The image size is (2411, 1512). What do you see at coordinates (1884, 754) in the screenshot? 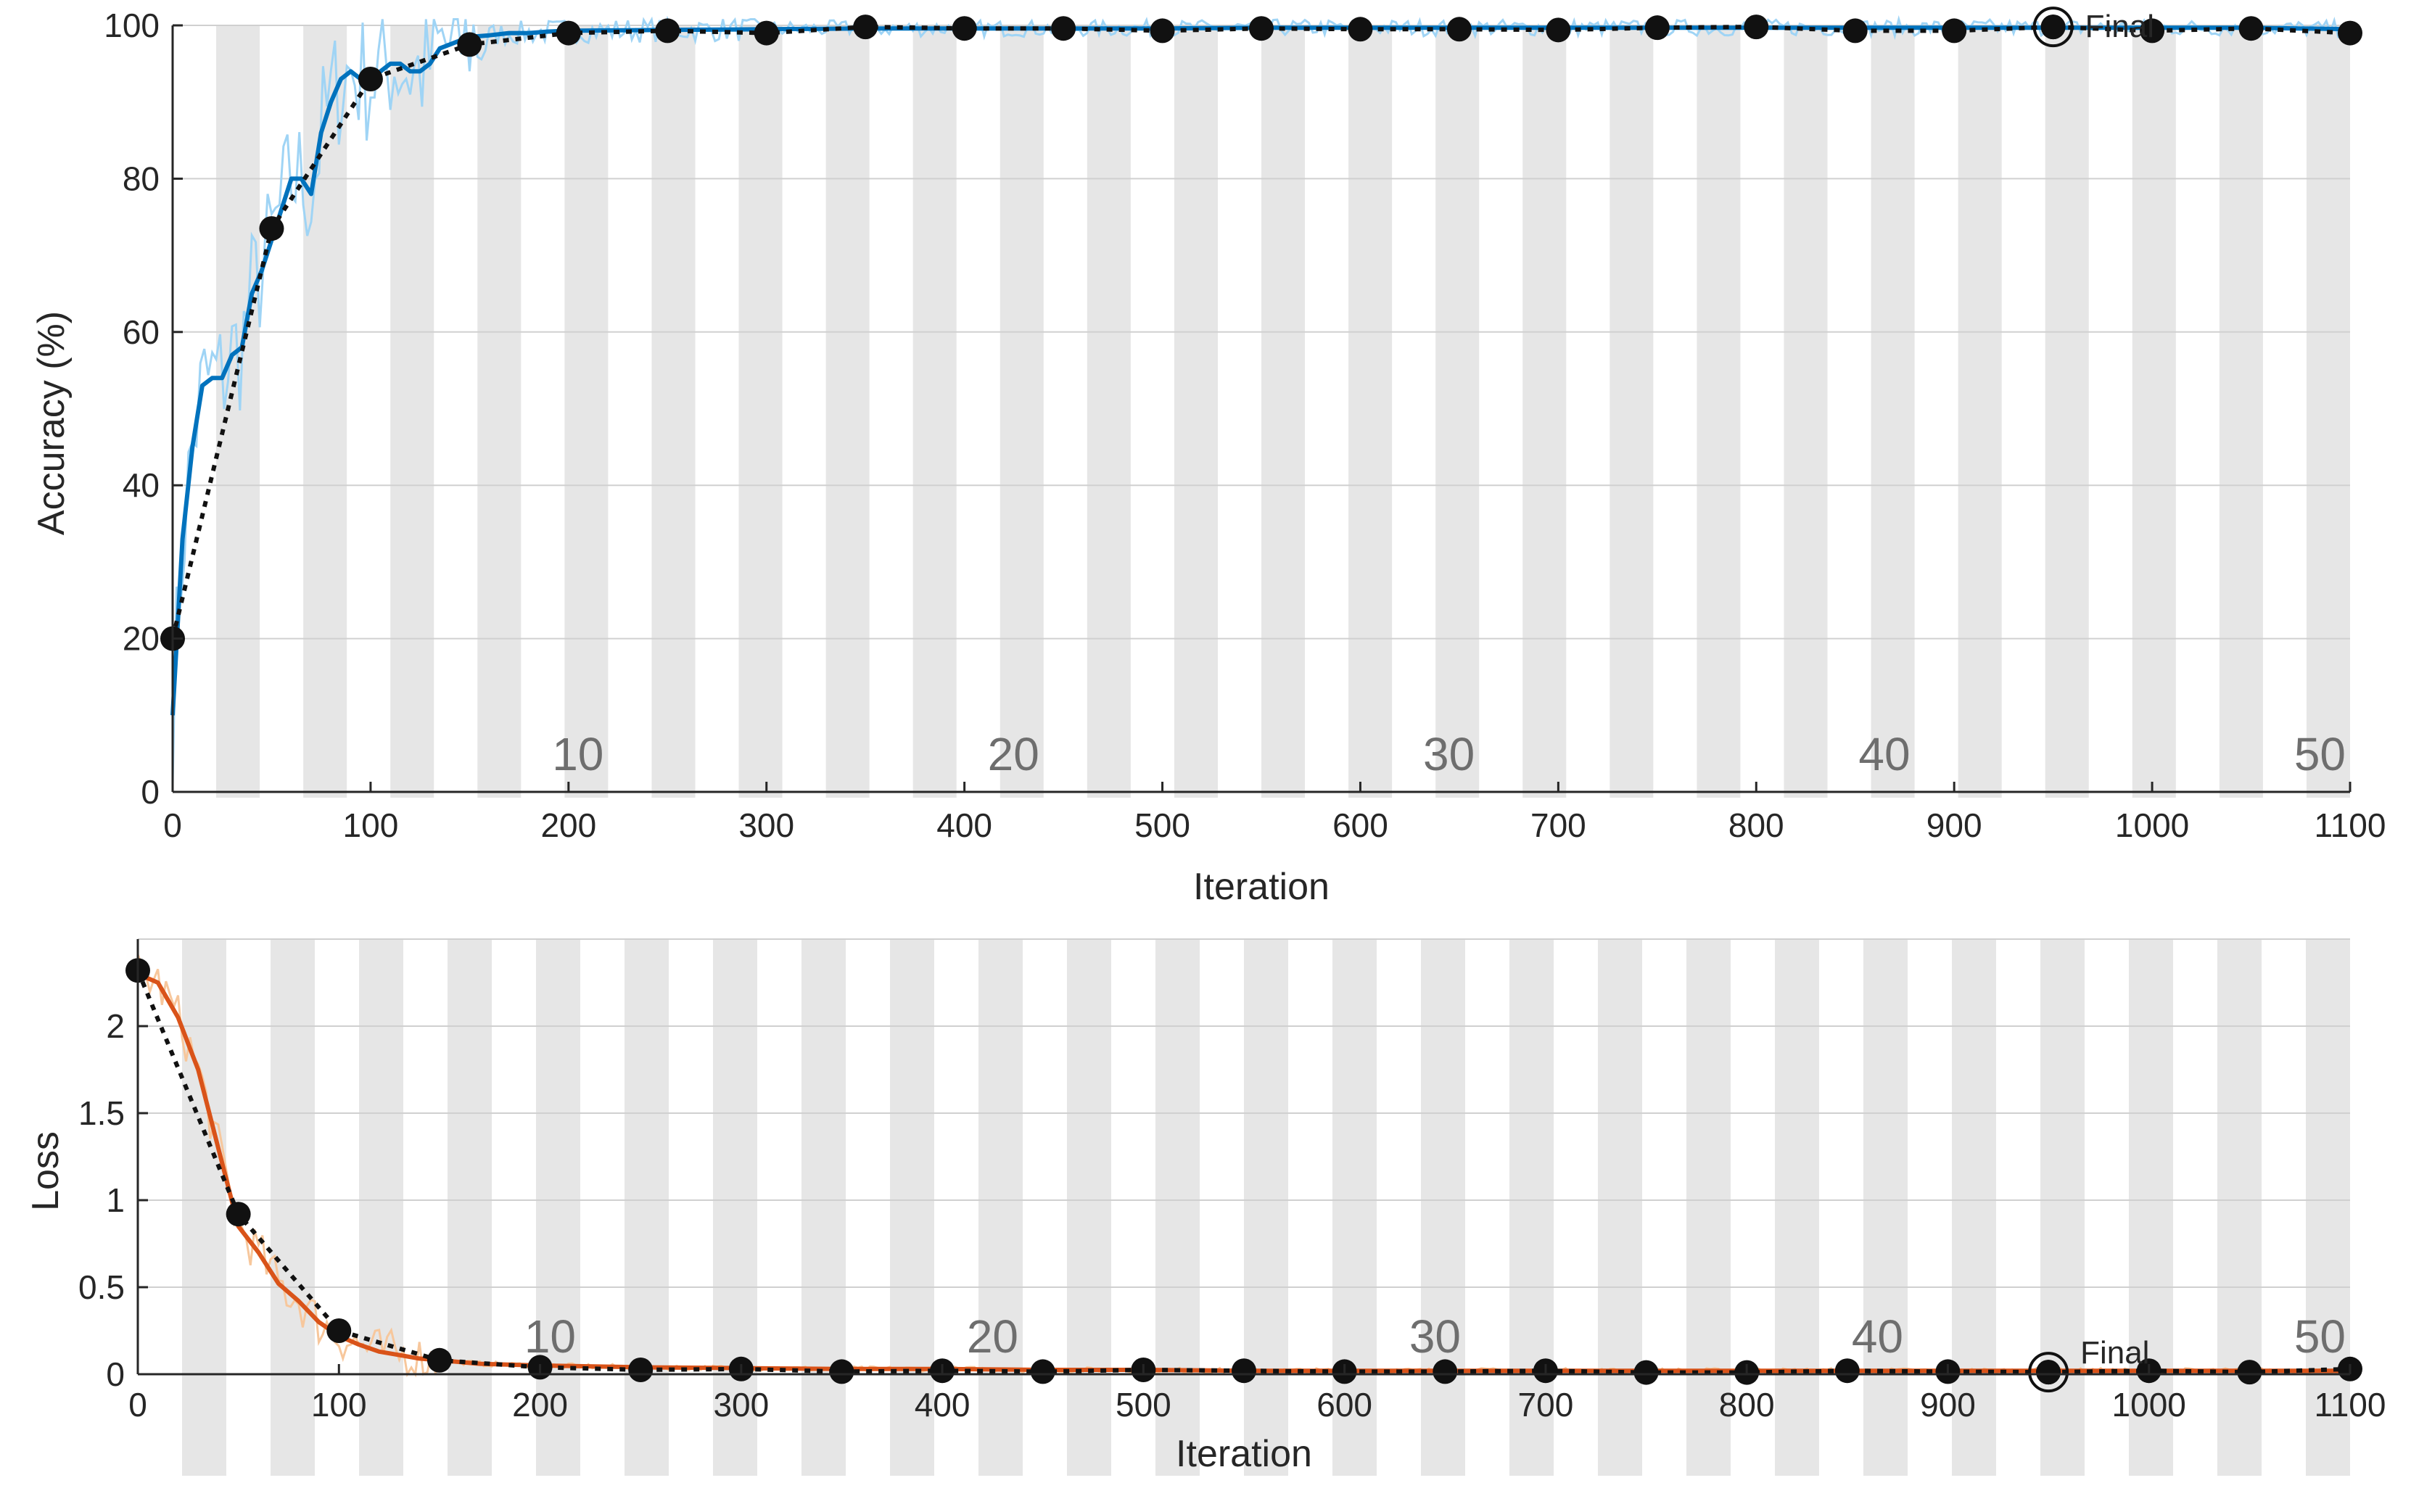
I see `accuracy-epoch-label: 40` at bounding box center [1884, 754].